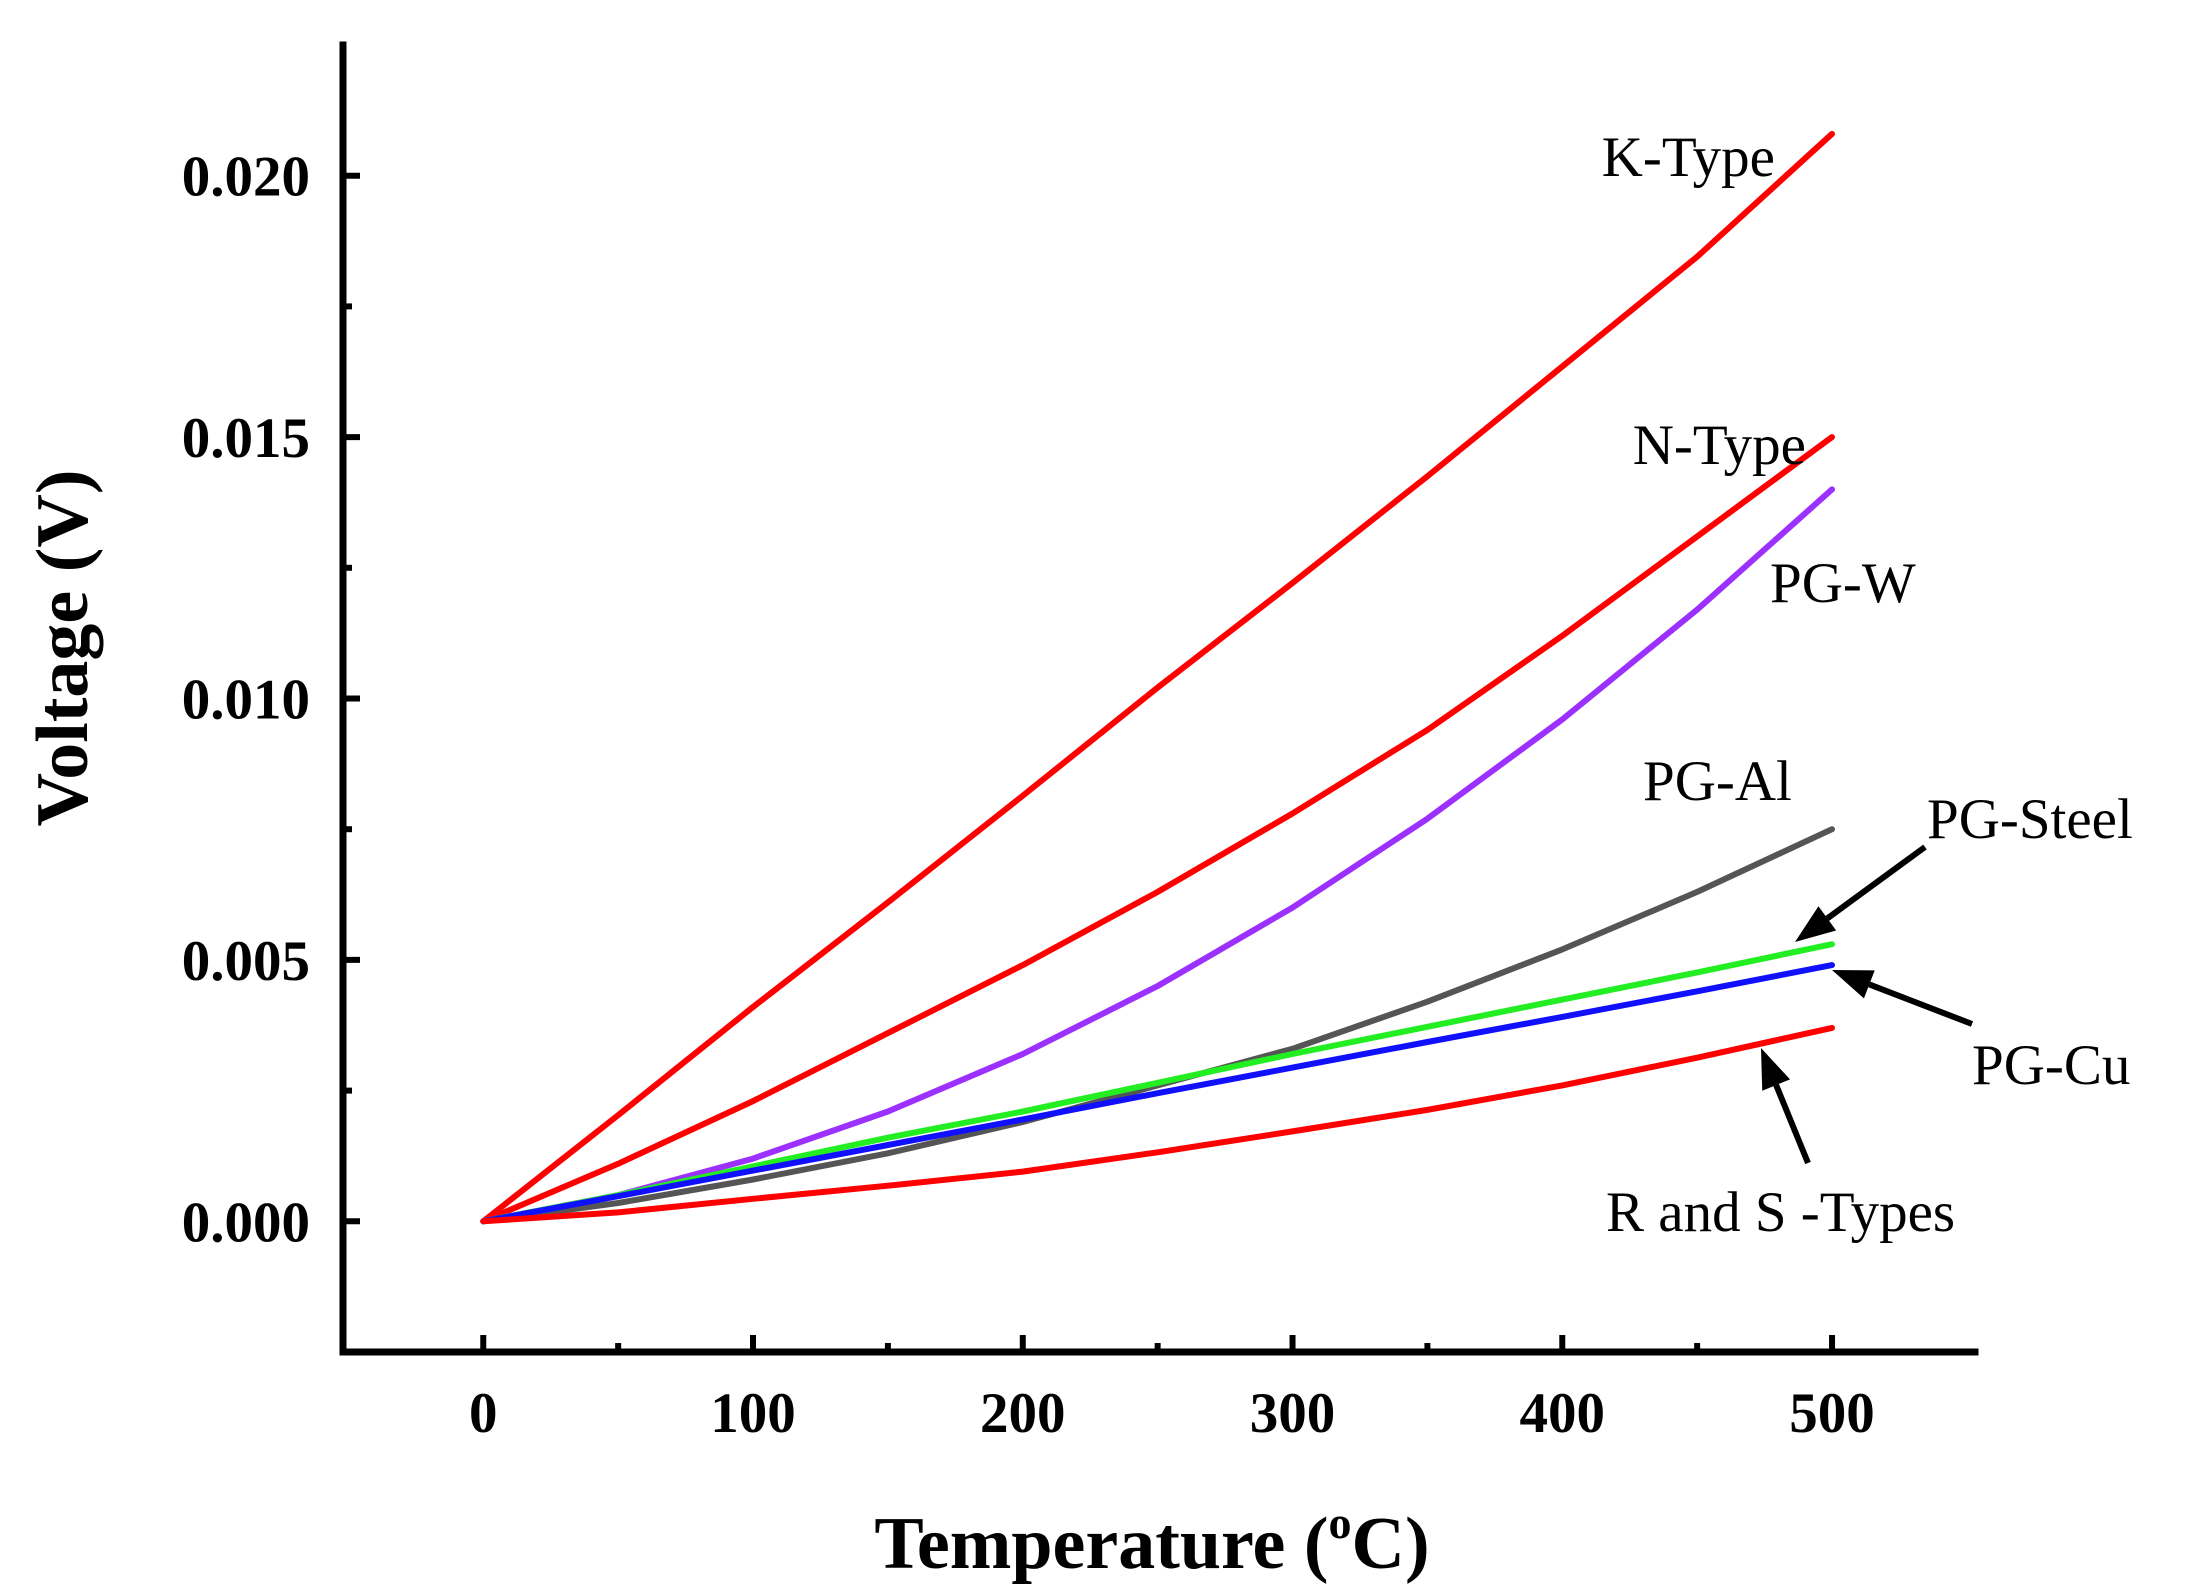 The width and height of the screenshot is (2208, 1595). Describe the element at coordinates (2030, 819) in the screenshot. I see `annotation-pg-steel: PG-Steel` at that location.